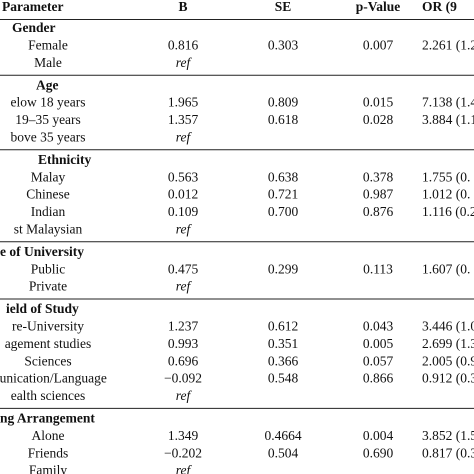 This screenshot has width=474, height=474. What do you see at coordinates (283, 119) in the screenshot?
I see `cell-se: 0.618` at bounding box center [283, 119].